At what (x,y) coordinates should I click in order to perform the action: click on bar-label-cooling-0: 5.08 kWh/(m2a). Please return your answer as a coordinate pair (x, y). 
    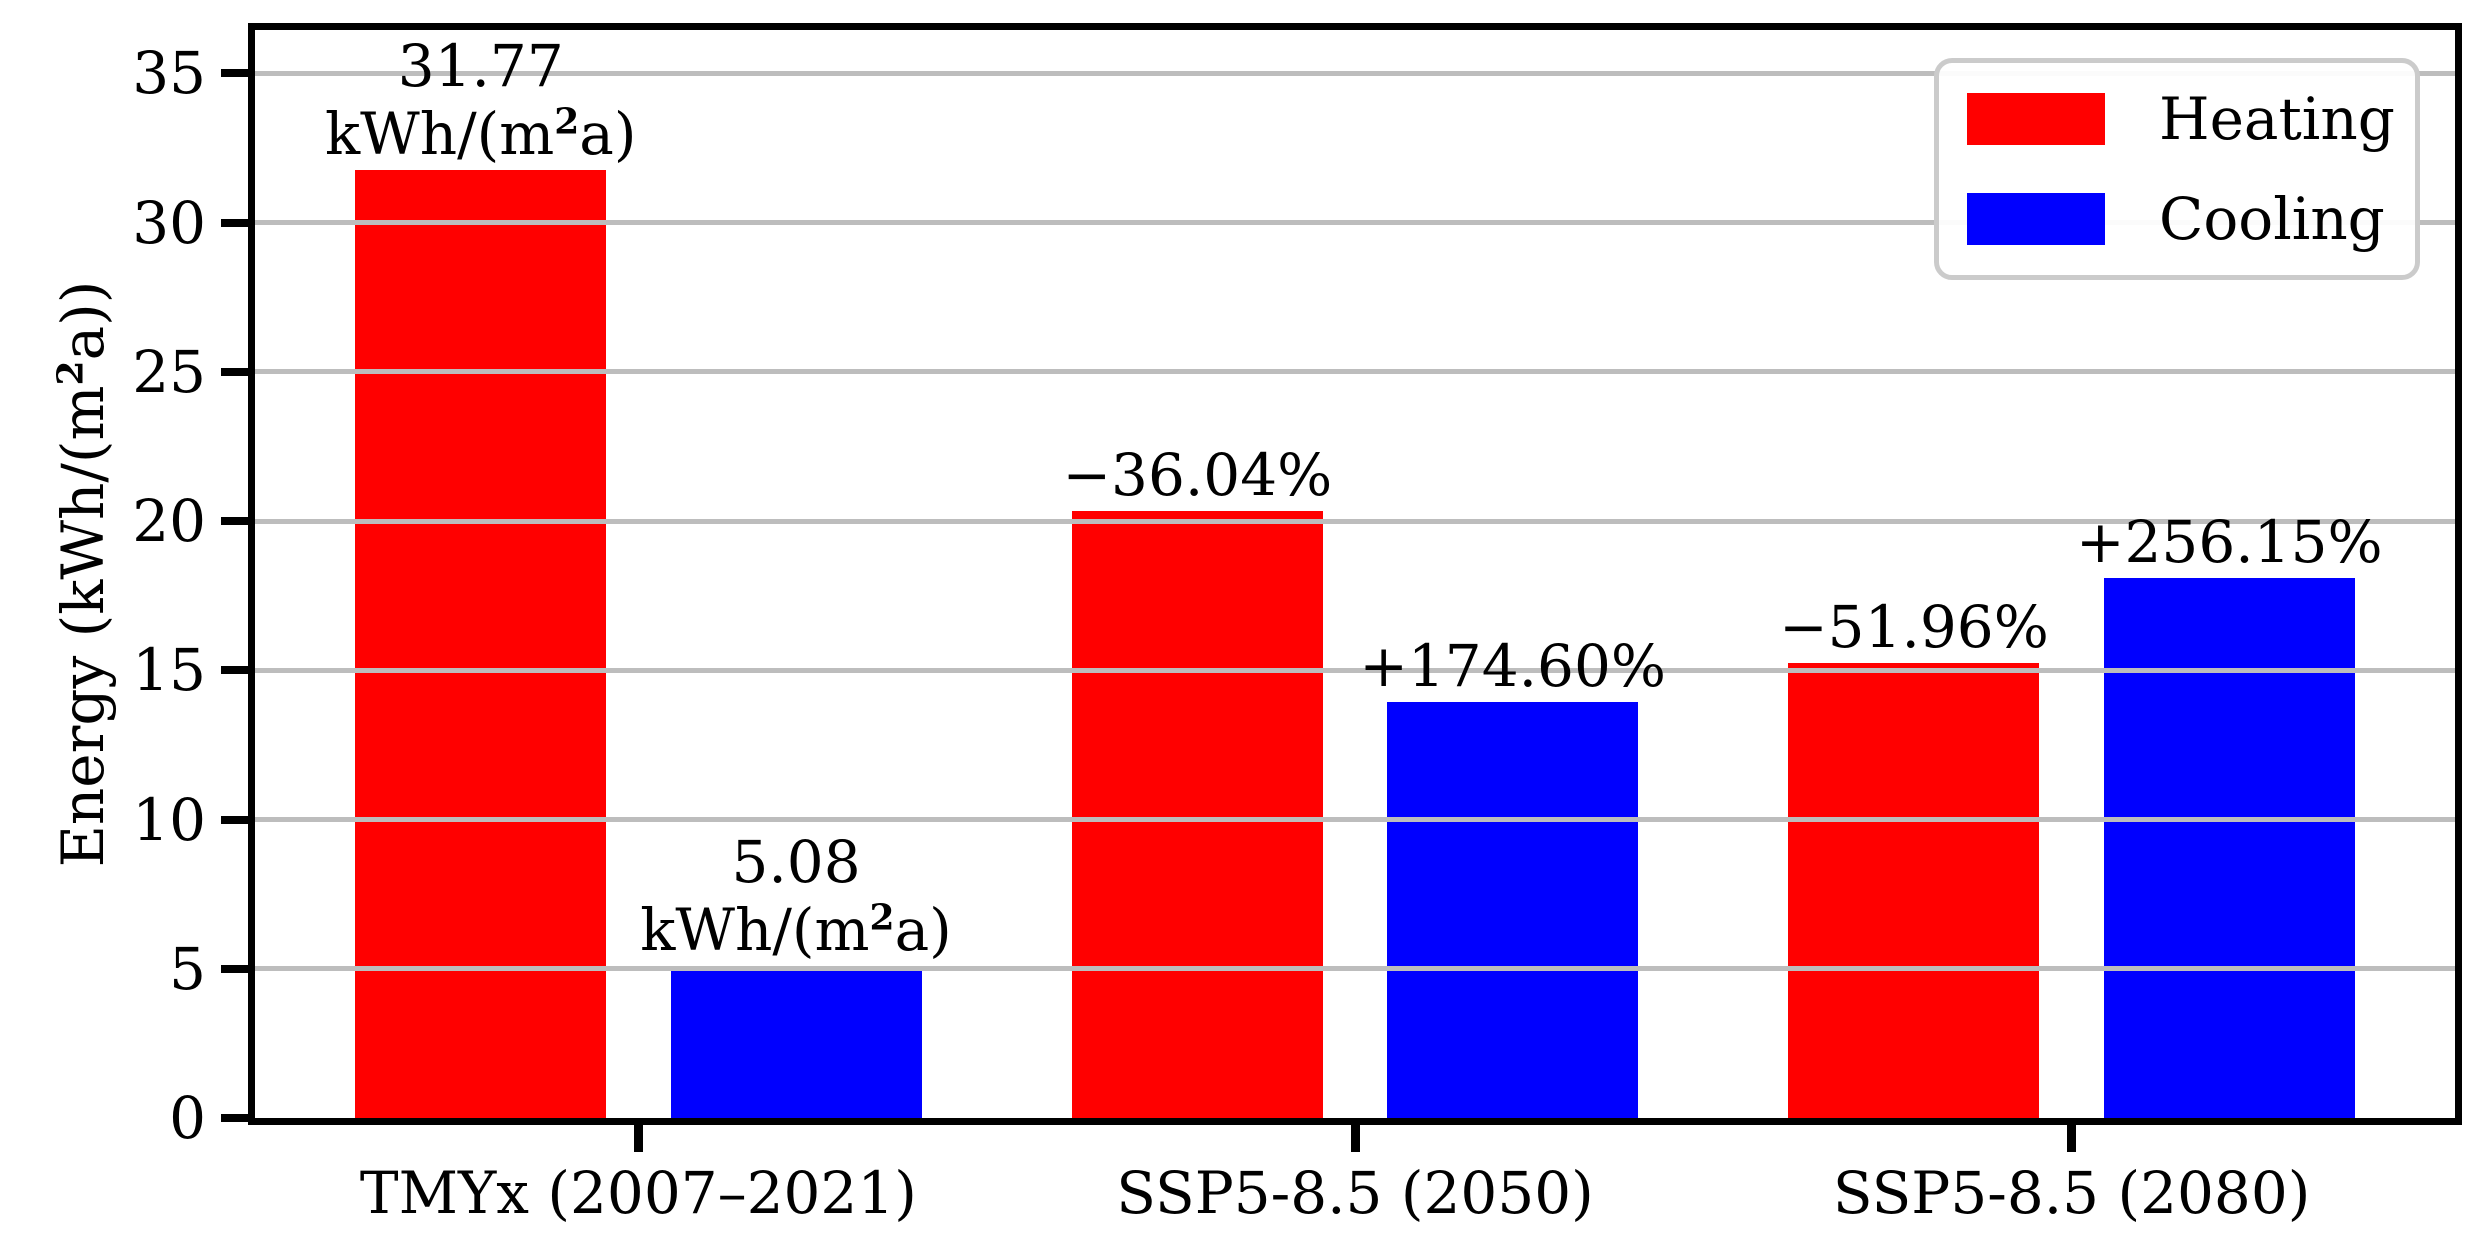
    Looking at the image, I should click on (796, 896).